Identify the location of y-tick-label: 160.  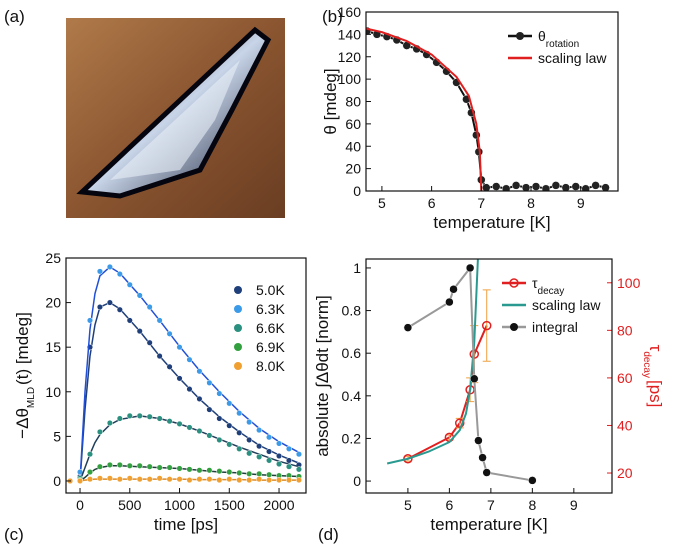
(350, 12).